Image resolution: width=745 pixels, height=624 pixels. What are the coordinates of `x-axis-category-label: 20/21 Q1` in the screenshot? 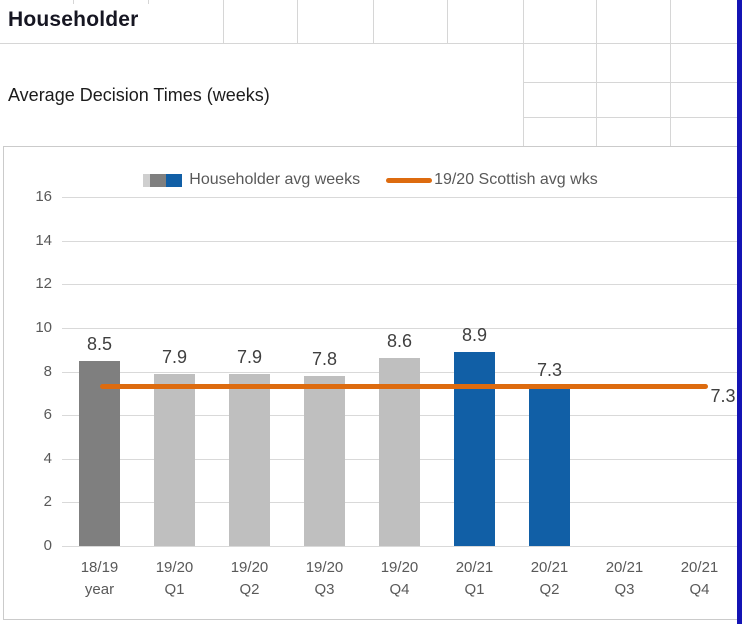 It's located at (474, 578).